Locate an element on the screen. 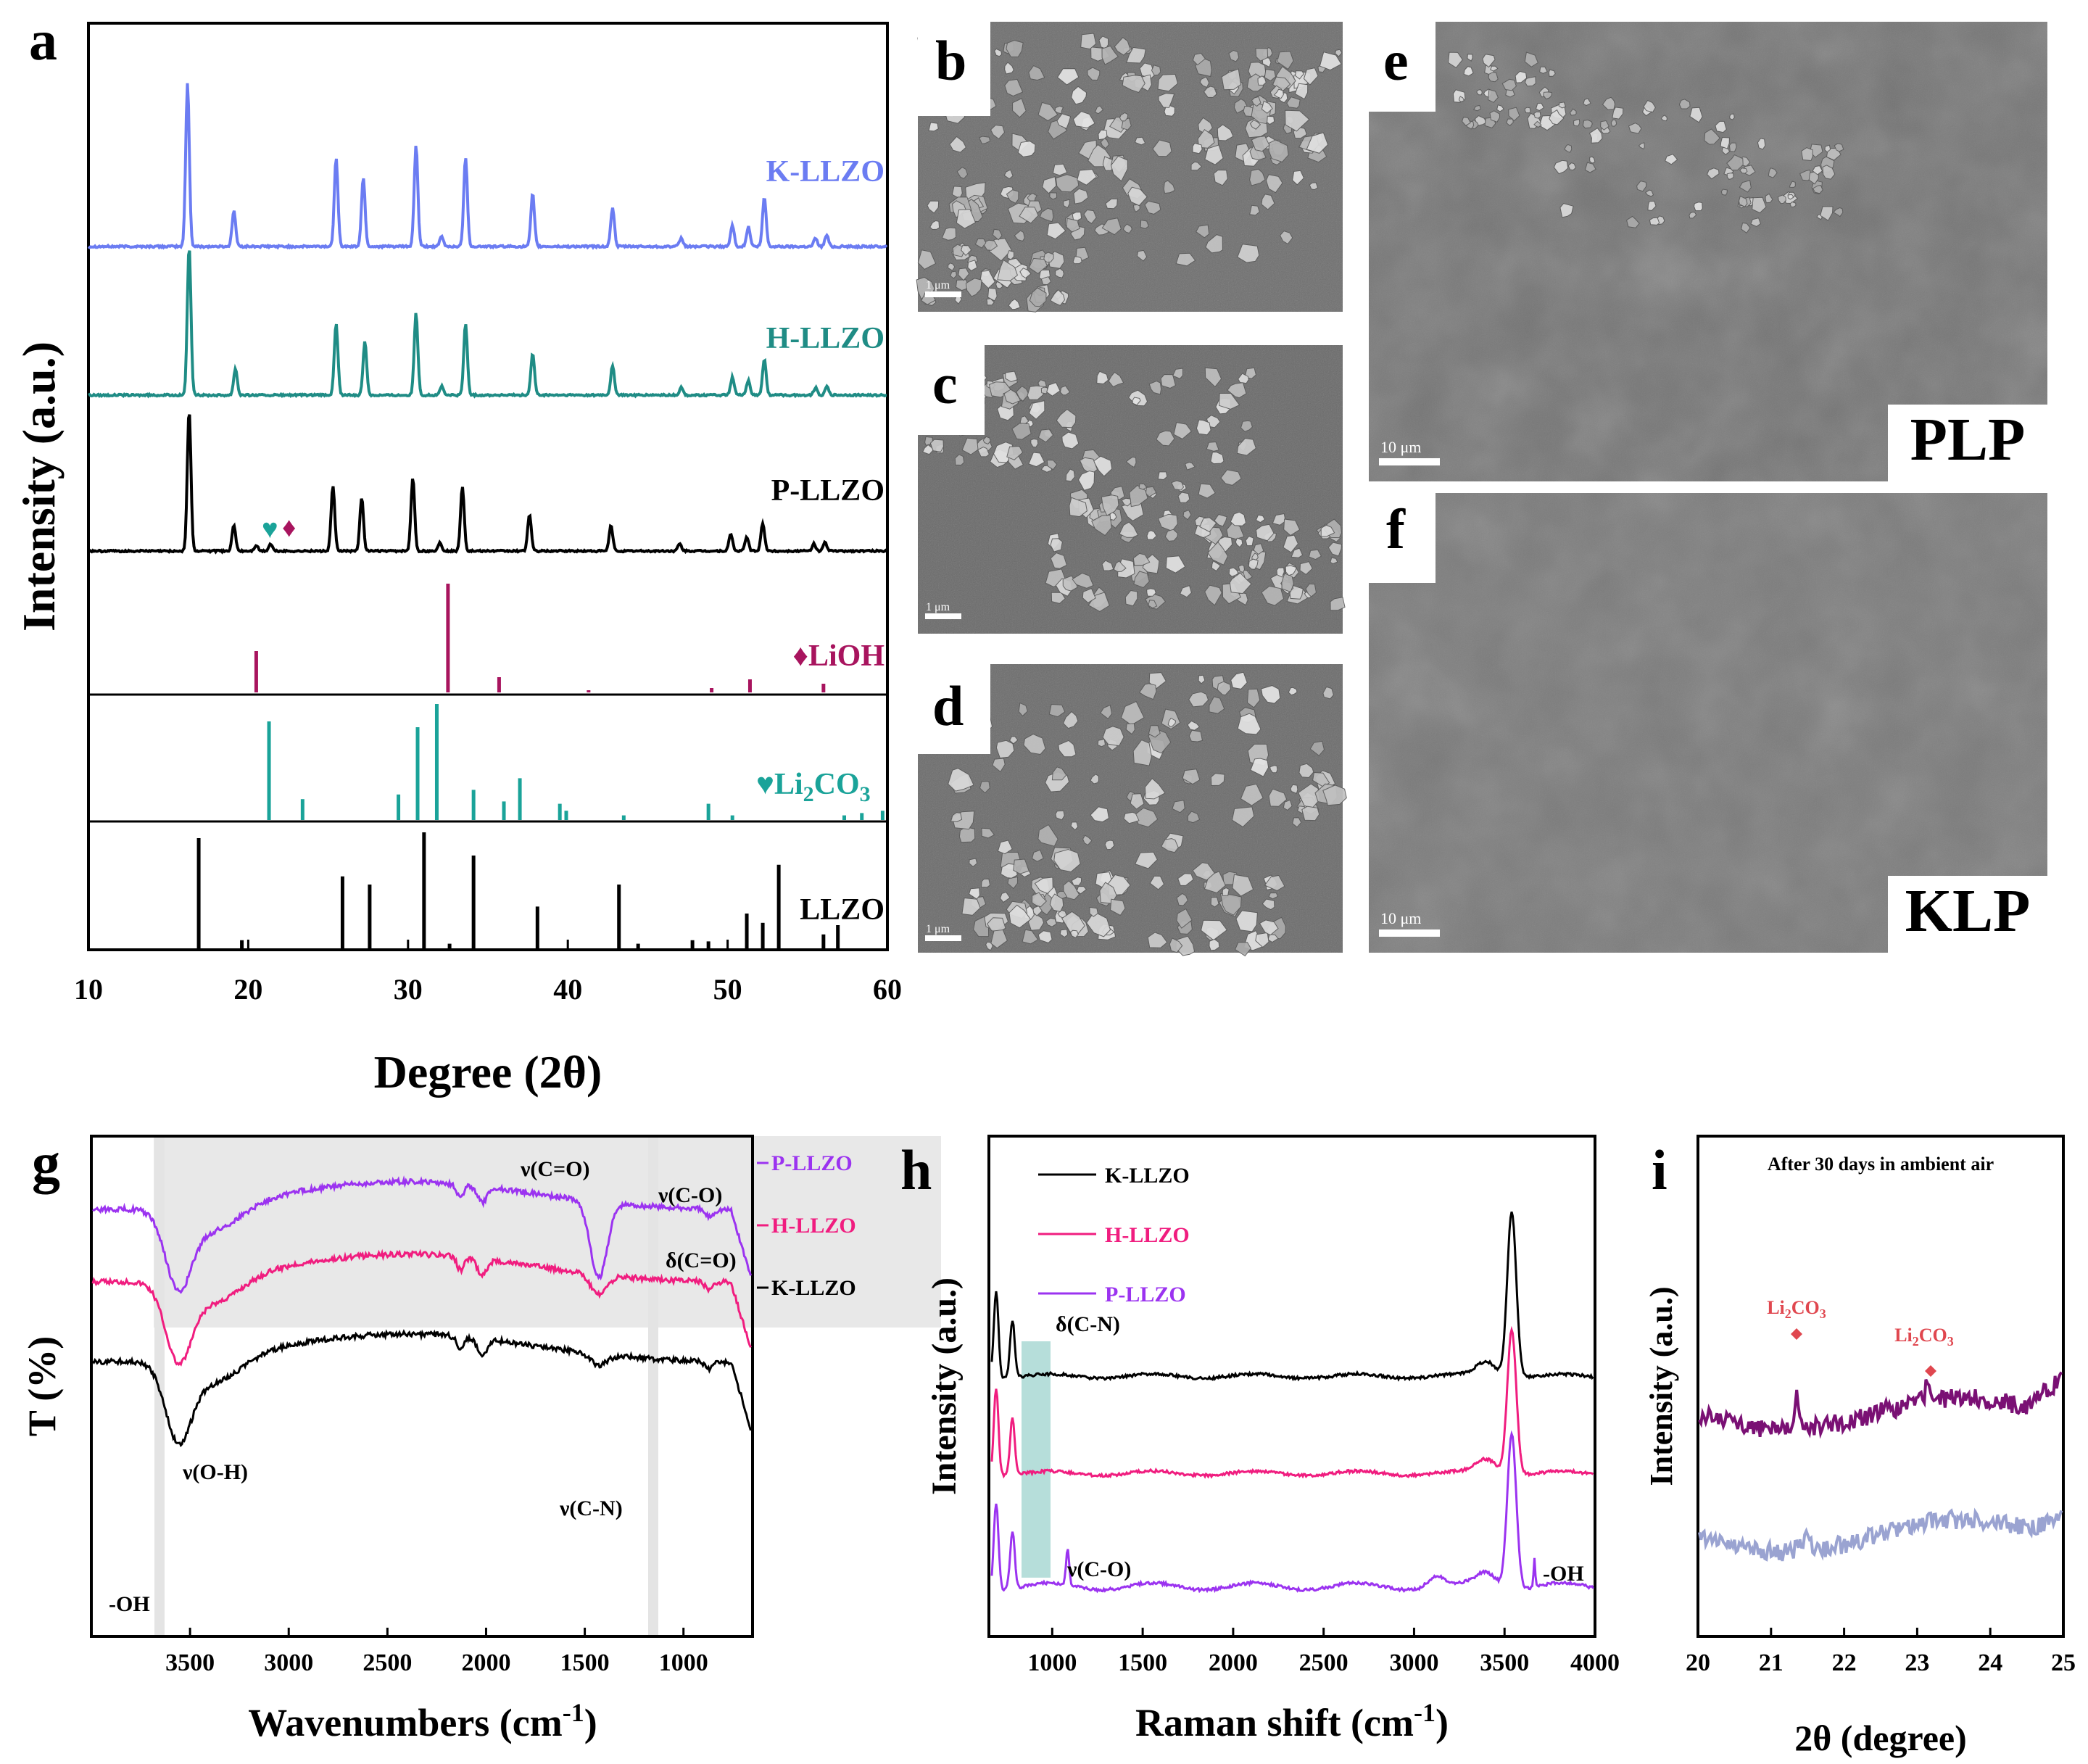  i-tick-label-25: 25 is located at coordinates (2063, 1662).